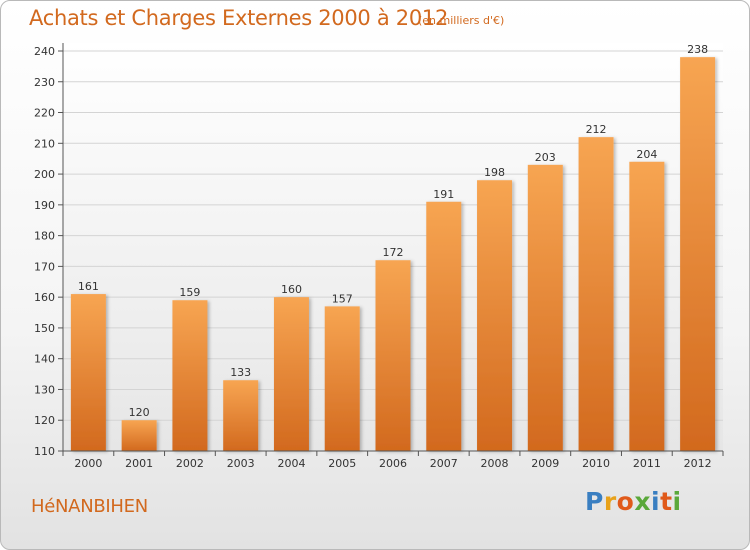  What do you see at coordinates (342, 298) in the screenshot?
I see `data-label: 157` at bounding box center [342, 298].